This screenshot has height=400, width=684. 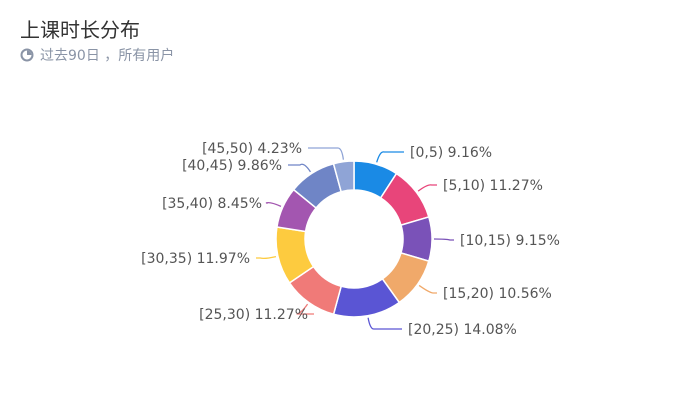 What do you see at coordinates (252, 149) in the screenshot?
I see `slice-label: [45,50) 4.23%` at bounding box center [252, 149].